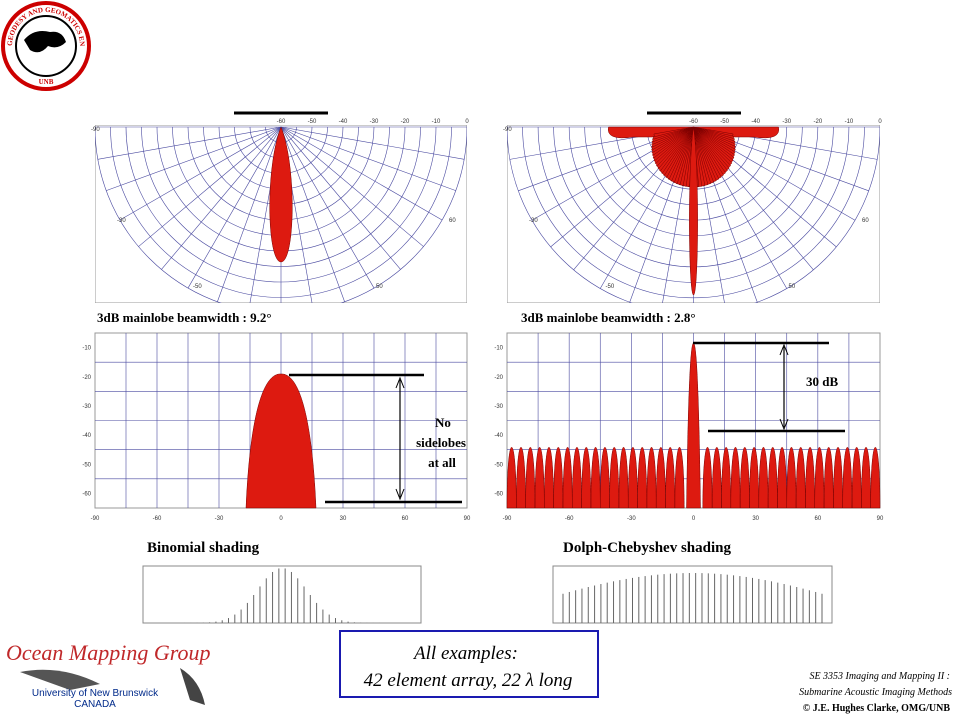  I want to click on beamwidth-label: 3dB mainlobe beamwidth : 9.2°, so click(184, 317).